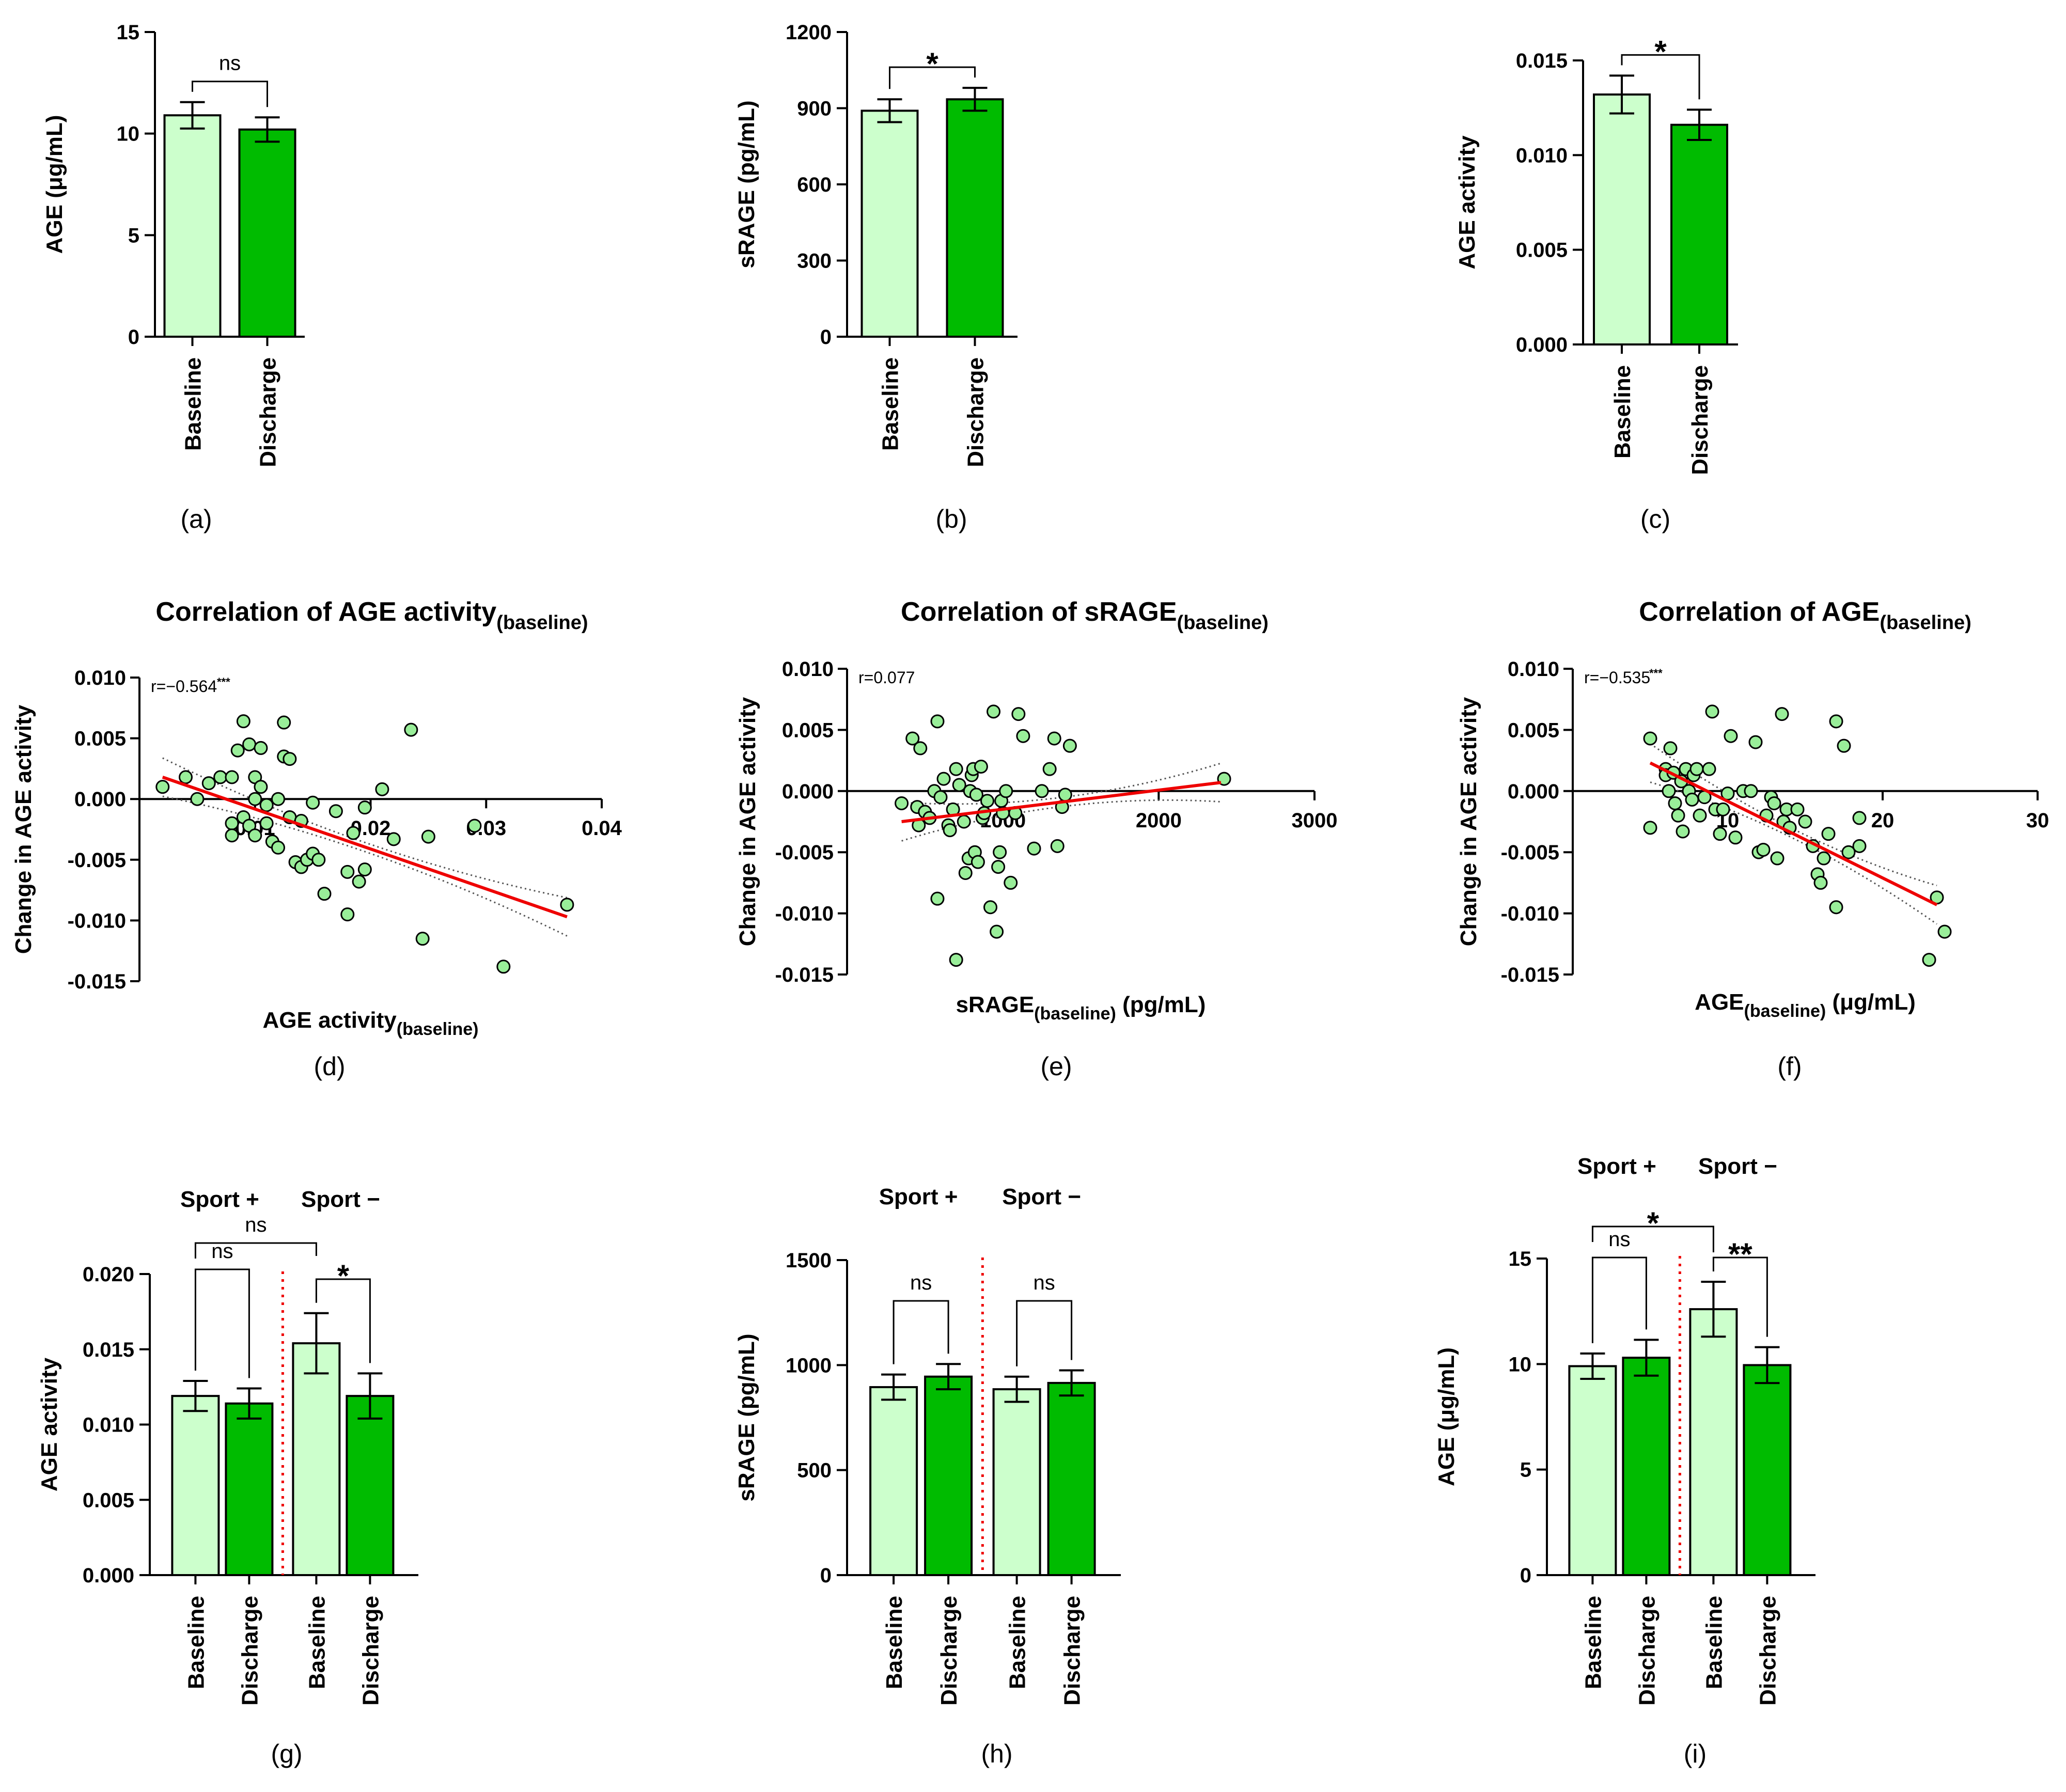  I want to click on panel-label: (a), so click(196, 519).